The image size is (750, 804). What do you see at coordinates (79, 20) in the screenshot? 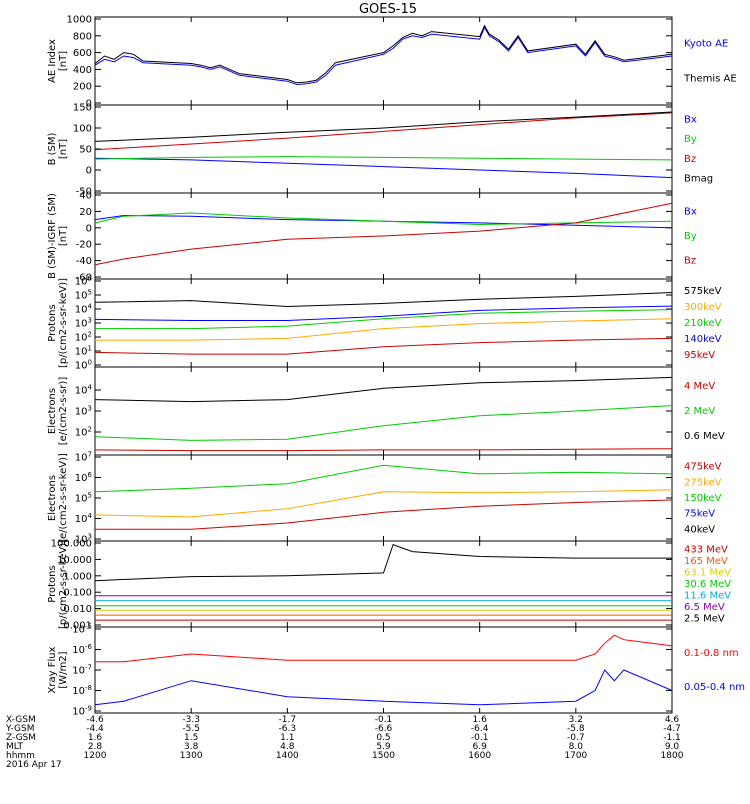
I see `y-tick-label: 1000` at bounding box center [79, 20].